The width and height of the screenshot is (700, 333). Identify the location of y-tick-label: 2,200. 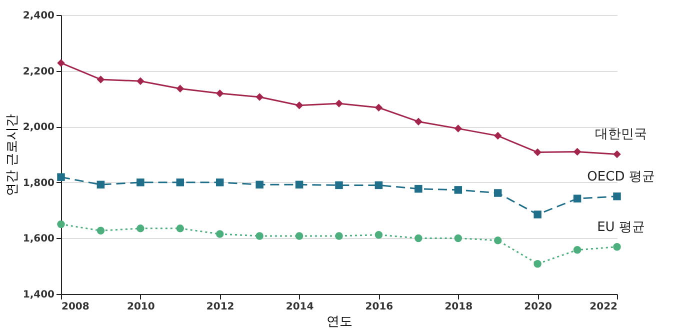
(38, 72).